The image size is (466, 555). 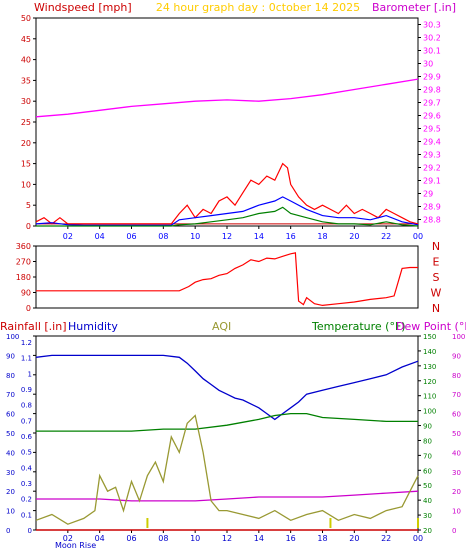 What do you see at coordinates (454, 531) in the screenshot?
I see `dewpoint-tick-label: 0` at bounding box center [454, 531].